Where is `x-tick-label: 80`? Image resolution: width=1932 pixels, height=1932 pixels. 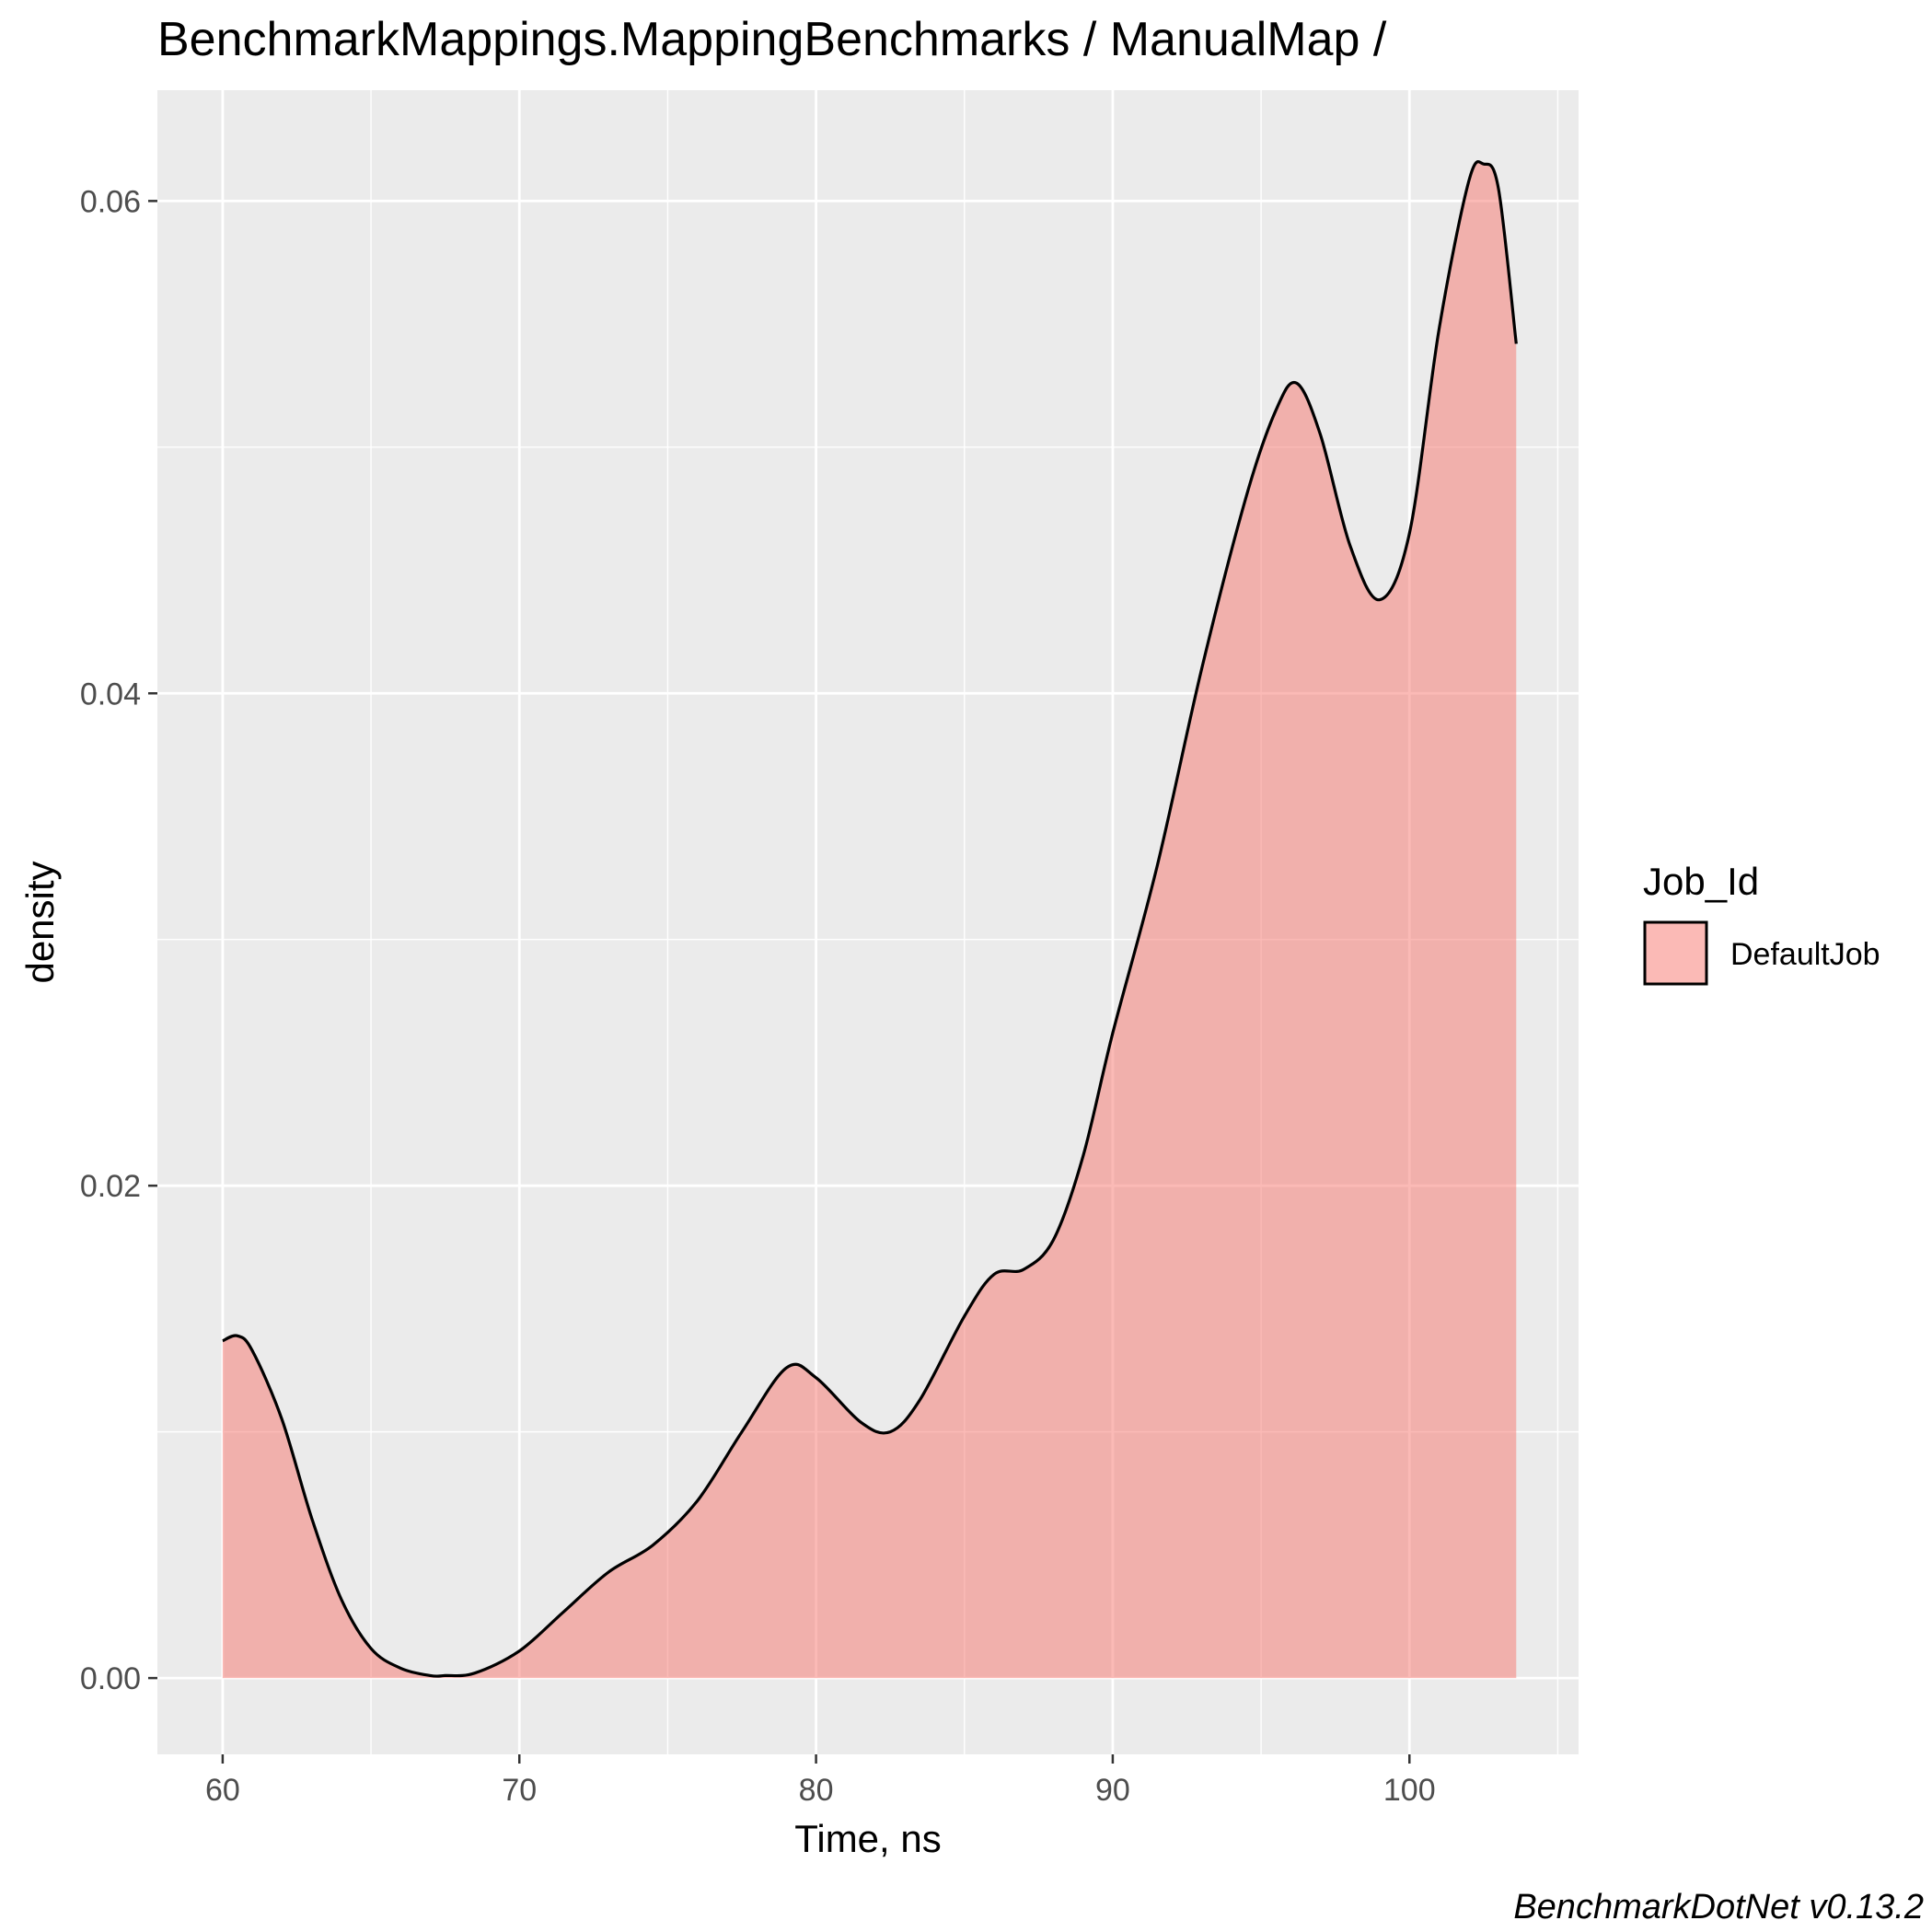 x-tick-label: 80 is located at coordinates (817, 1791).